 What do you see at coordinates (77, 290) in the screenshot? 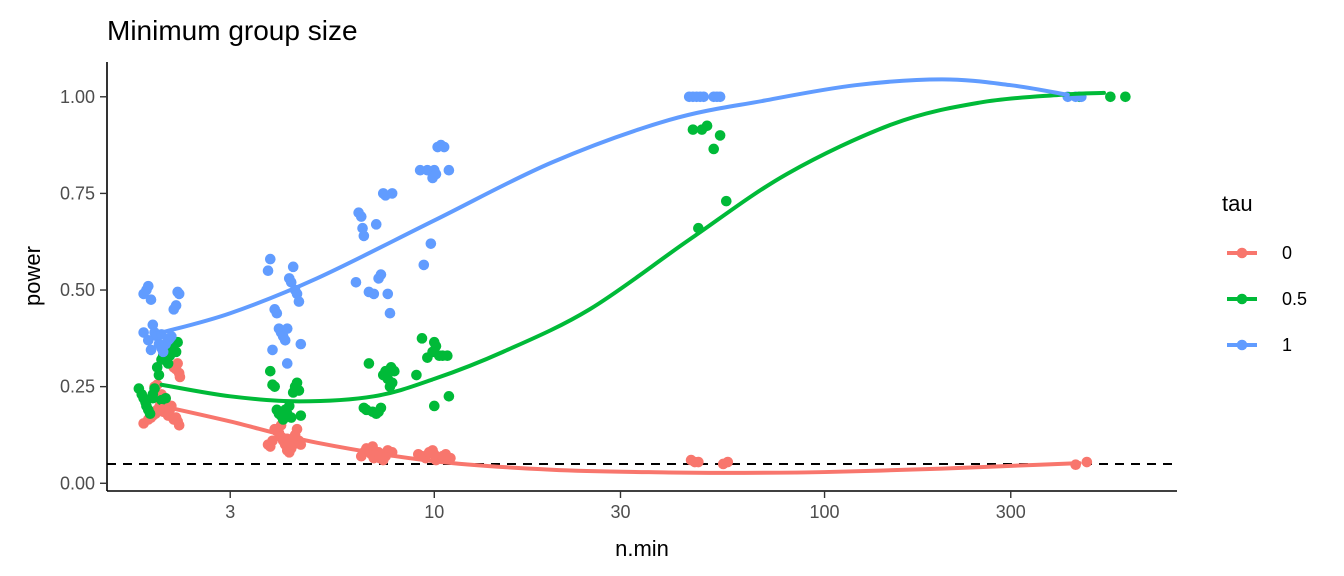
I see `y-tick-label: 0.50` at bounding box center [77, 290].